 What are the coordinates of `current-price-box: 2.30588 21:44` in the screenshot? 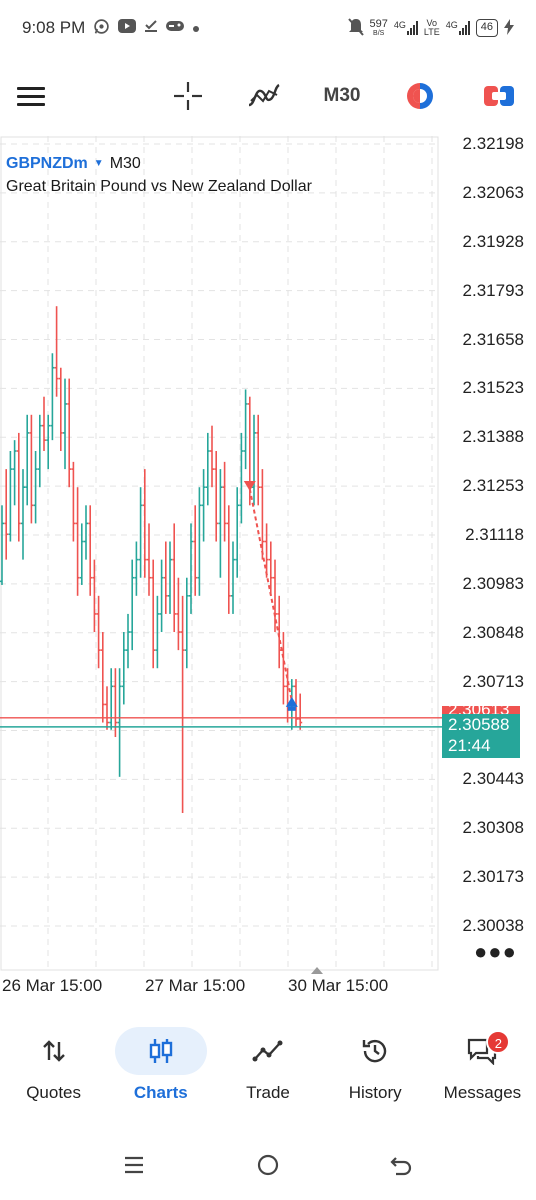 It's located at (481, 736).